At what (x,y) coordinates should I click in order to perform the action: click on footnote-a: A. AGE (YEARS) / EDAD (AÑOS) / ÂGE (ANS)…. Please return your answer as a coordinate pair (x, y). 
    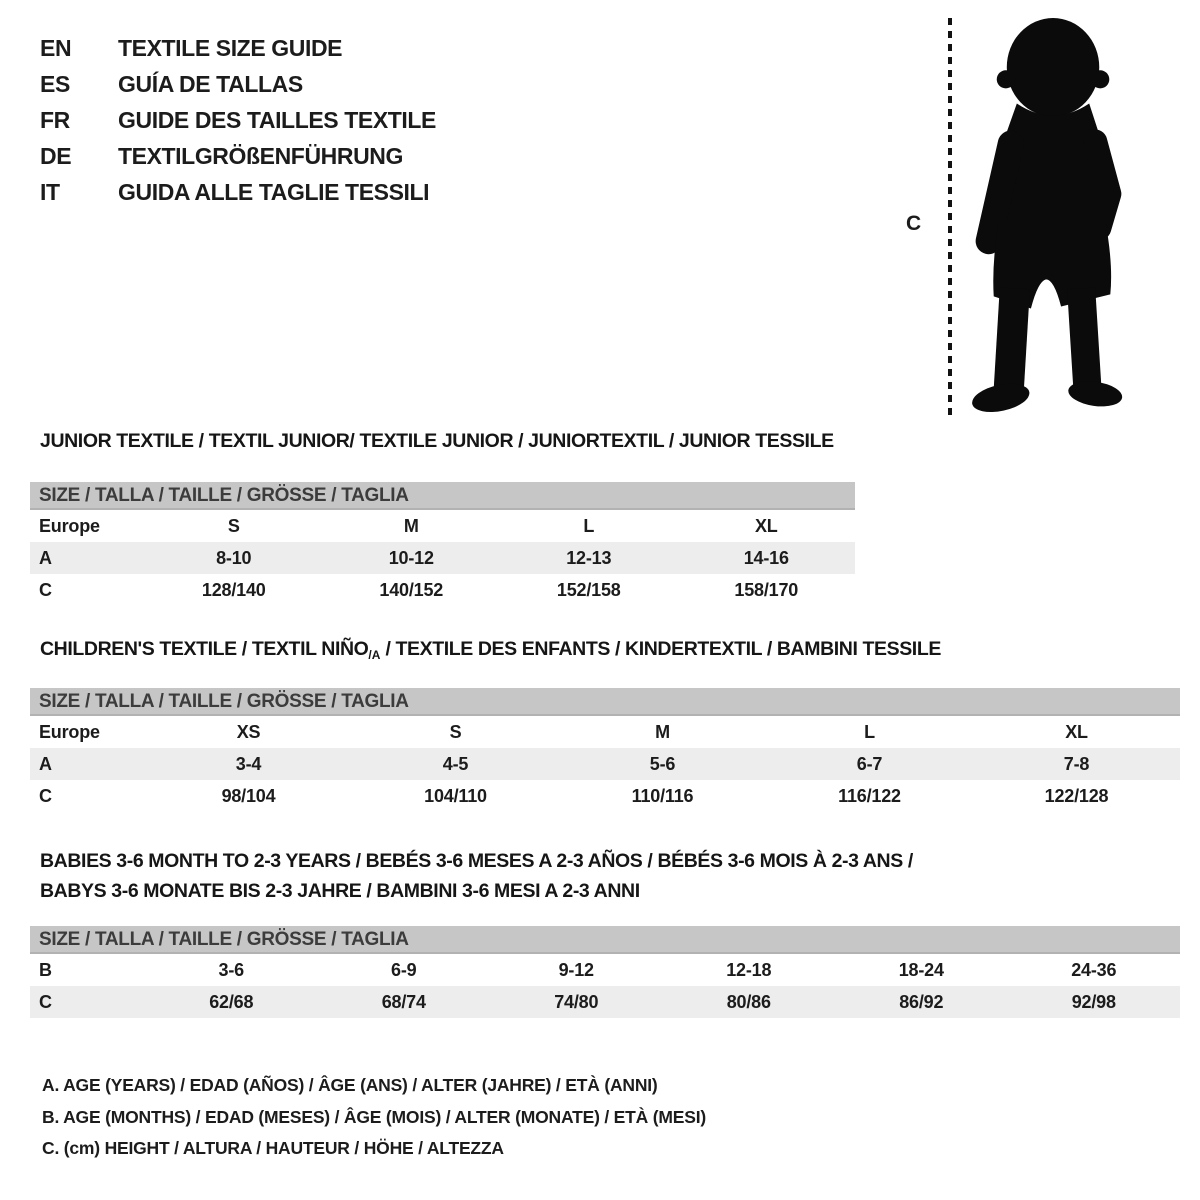
    Looking at the image, I should click on (350, 1085).